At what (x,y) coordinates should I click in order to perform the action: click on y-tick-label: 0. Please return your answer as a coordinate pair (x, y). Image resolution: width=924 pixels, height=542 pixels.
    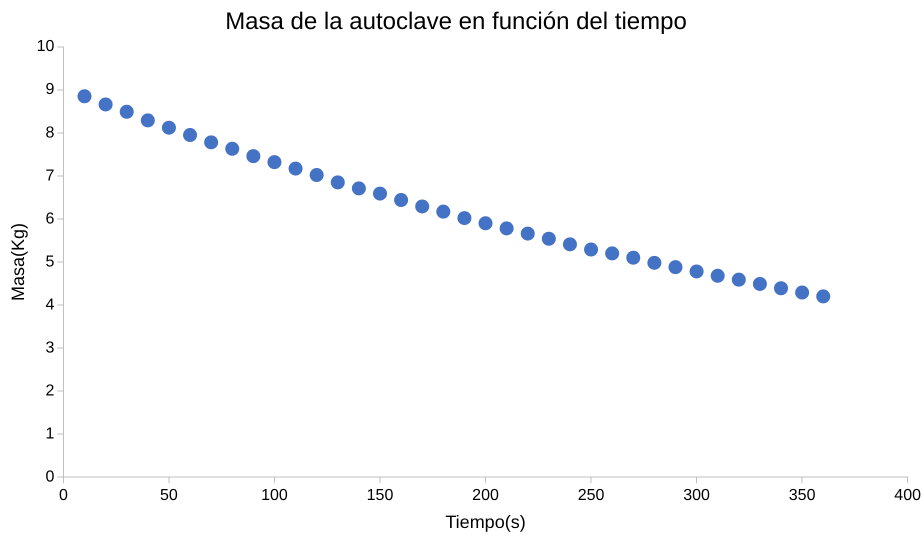
    Looking at the image, I should click on (49, 477).